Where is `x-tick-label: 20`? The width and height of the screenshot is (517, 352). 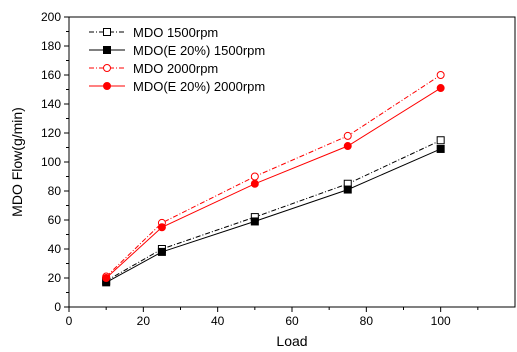
x-tick-label: 20 is located at coordinates (144, 321).